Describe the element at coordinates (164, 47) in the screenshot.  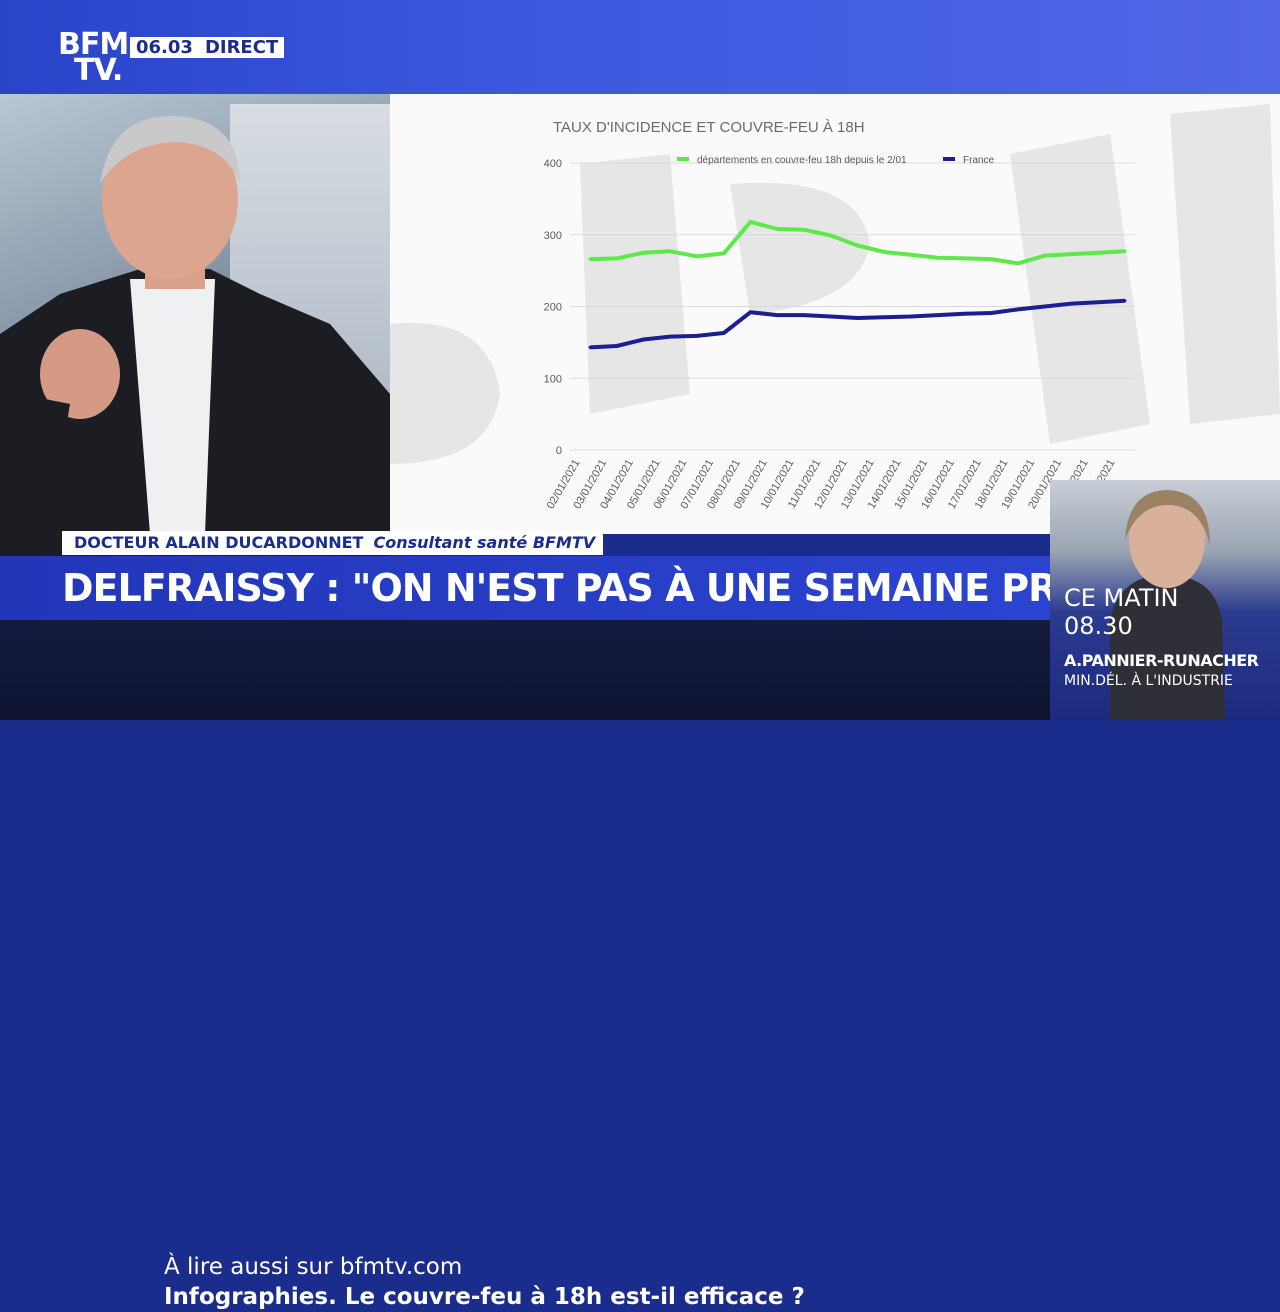
I see `clock-time: 06.03` at that location.